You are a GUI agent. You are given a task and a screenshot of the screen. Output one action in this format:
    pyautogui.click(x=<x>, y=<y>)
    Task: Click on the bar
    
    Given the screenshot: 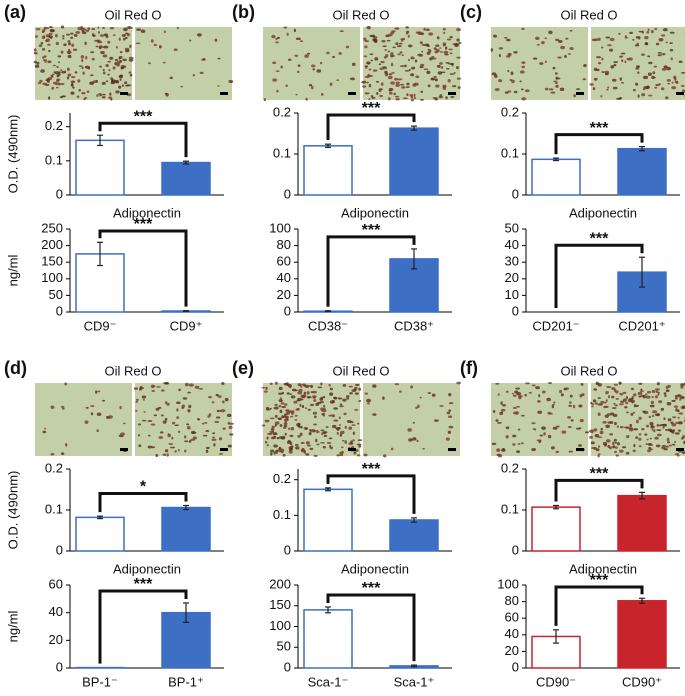 What is the action you would take?
    pyautogui.click(x=186, y=529)
    